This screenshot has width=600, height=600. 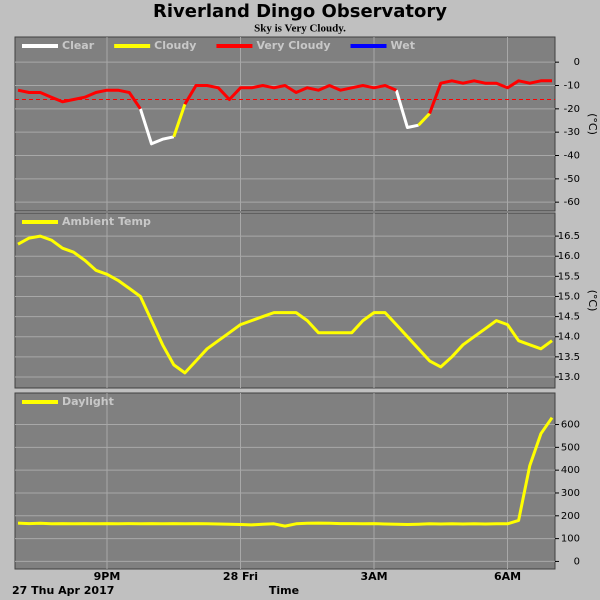 What do you see at coordinates (175, 45) in the screenshot?
I see `legend-label: Cloudy` at bounding box center [175, 45].